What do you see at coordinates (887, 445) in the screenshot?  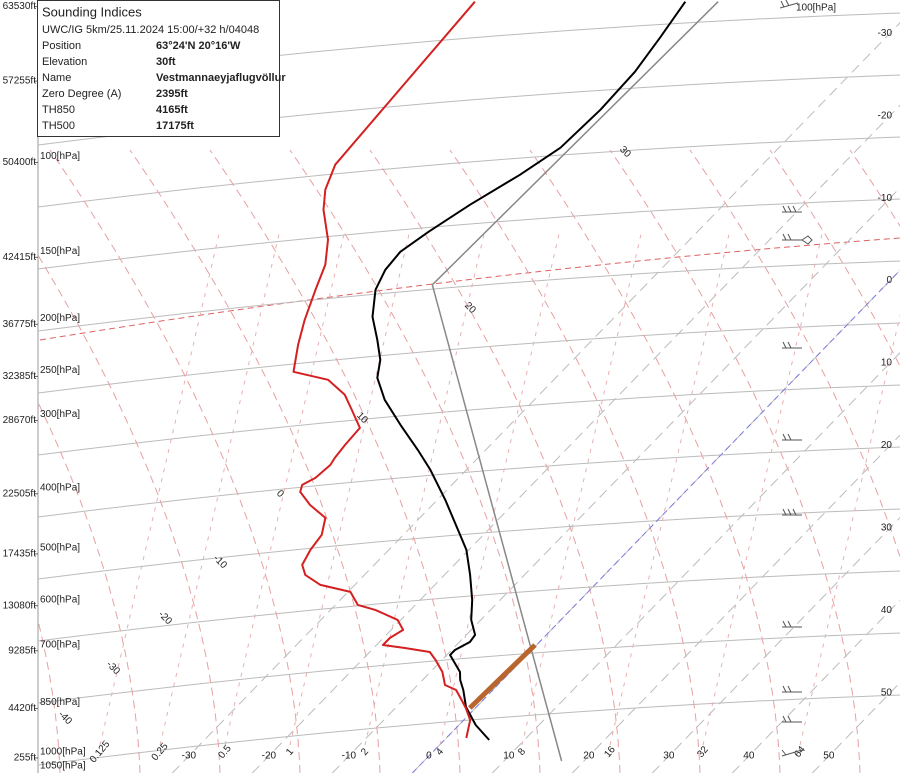 I see `temperature-label: 20` at bounding box center [887, 445].